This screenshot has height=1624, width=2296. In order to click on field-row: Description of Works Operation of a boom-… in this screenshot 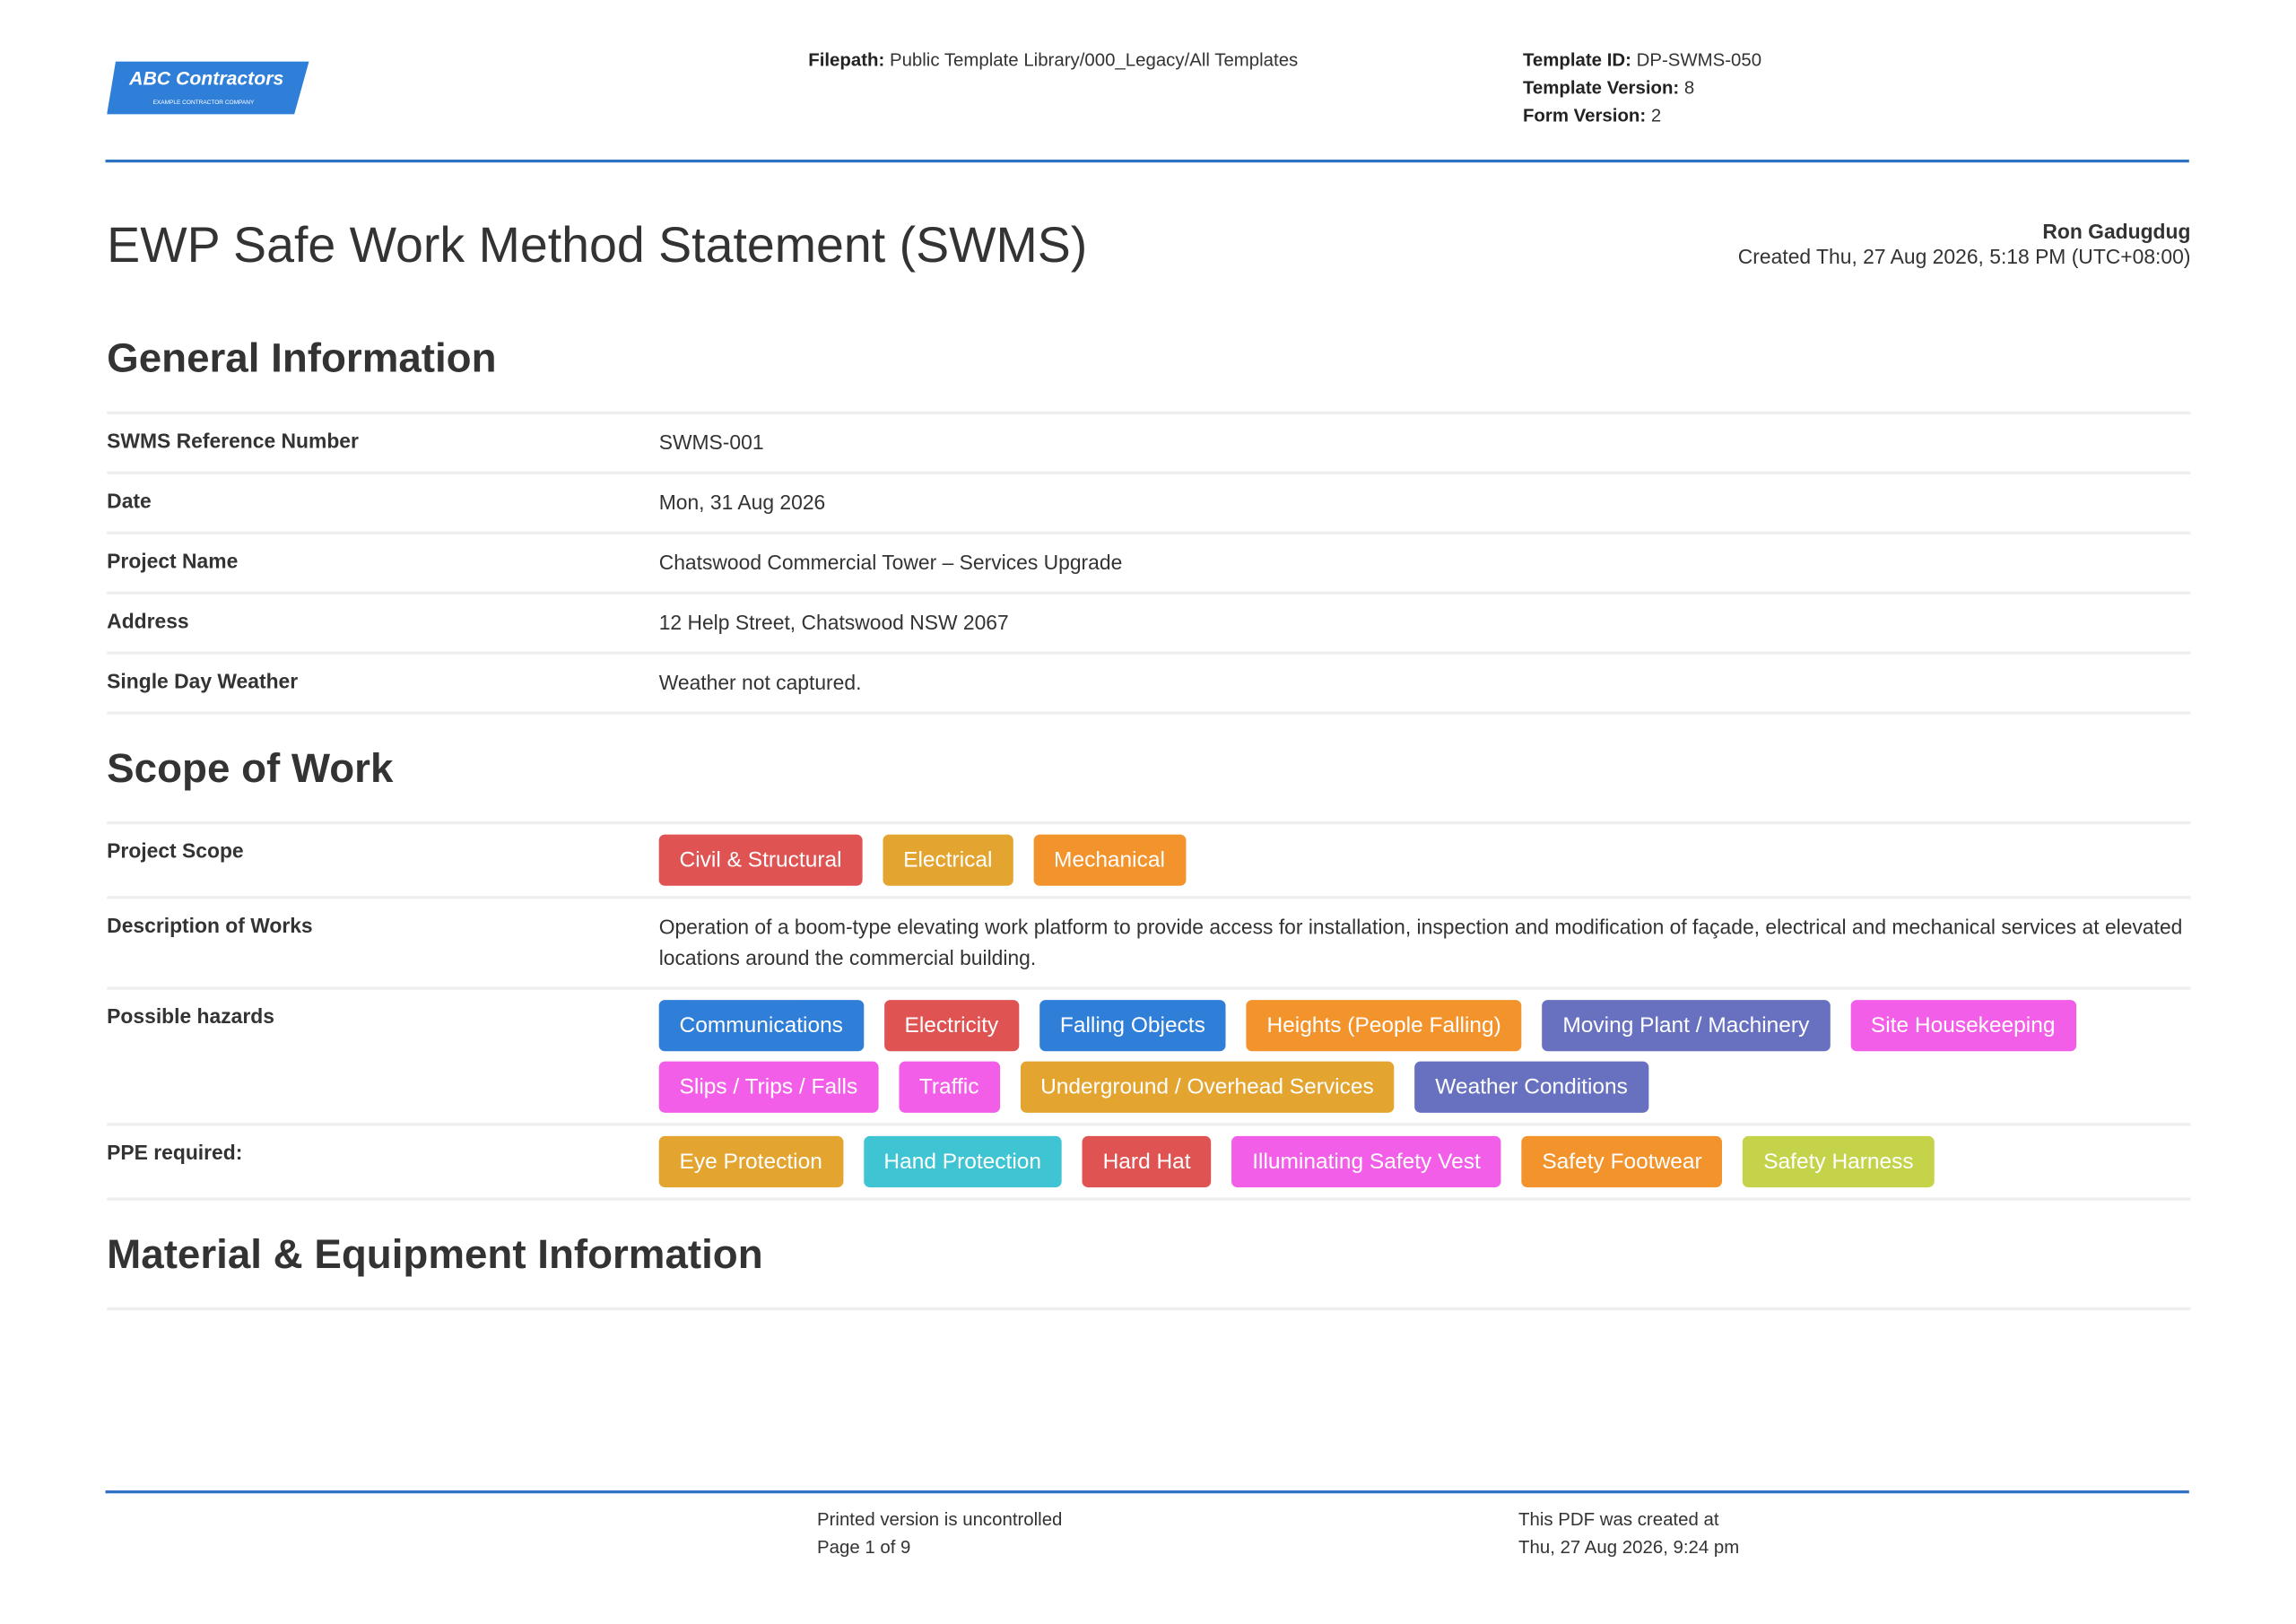, I will do `click(1149, 944)`.